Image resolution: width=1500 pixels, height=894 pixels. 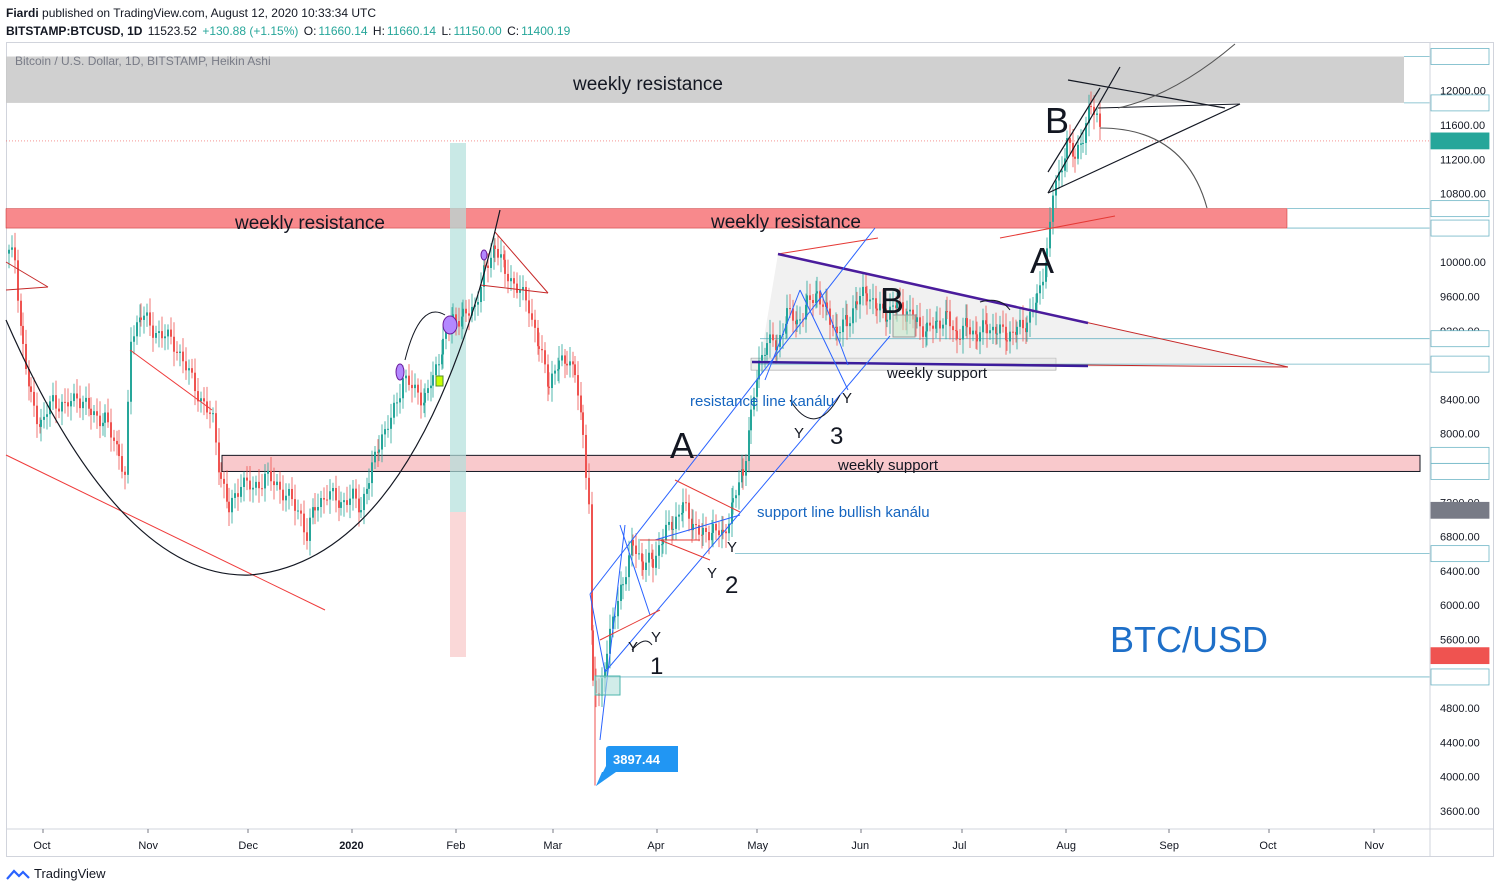 I want to click on open-label: O:, so click(x=310, y=31).